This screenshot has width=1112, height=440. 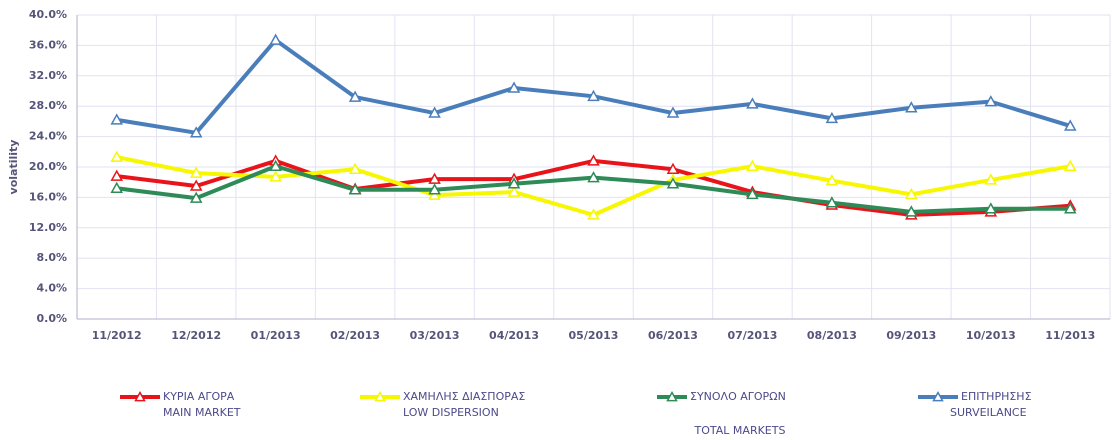 What do you see at coordinates (117, 335) in the screenshot?
I see `x-tick-label: 11/2012` at bounding box center [117, 335].